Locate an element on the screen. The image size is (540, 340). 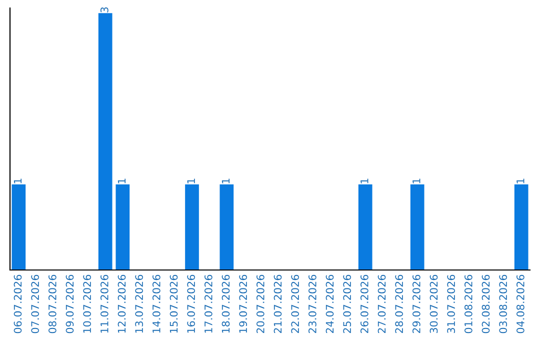
x-tick-label: 22.07.2026 is located at coordinates (295, 304).